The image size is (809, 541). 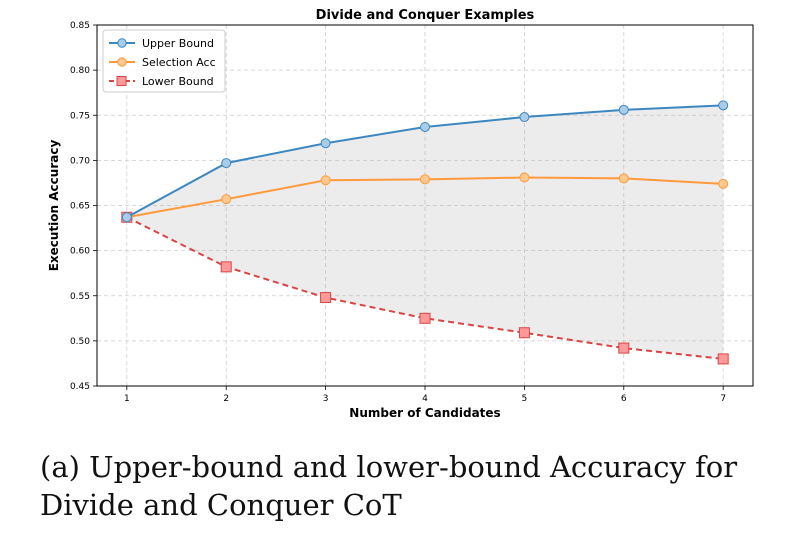 I want to click on legend-label-selection-acc: Selection Acc, so click(x=179, y=62).